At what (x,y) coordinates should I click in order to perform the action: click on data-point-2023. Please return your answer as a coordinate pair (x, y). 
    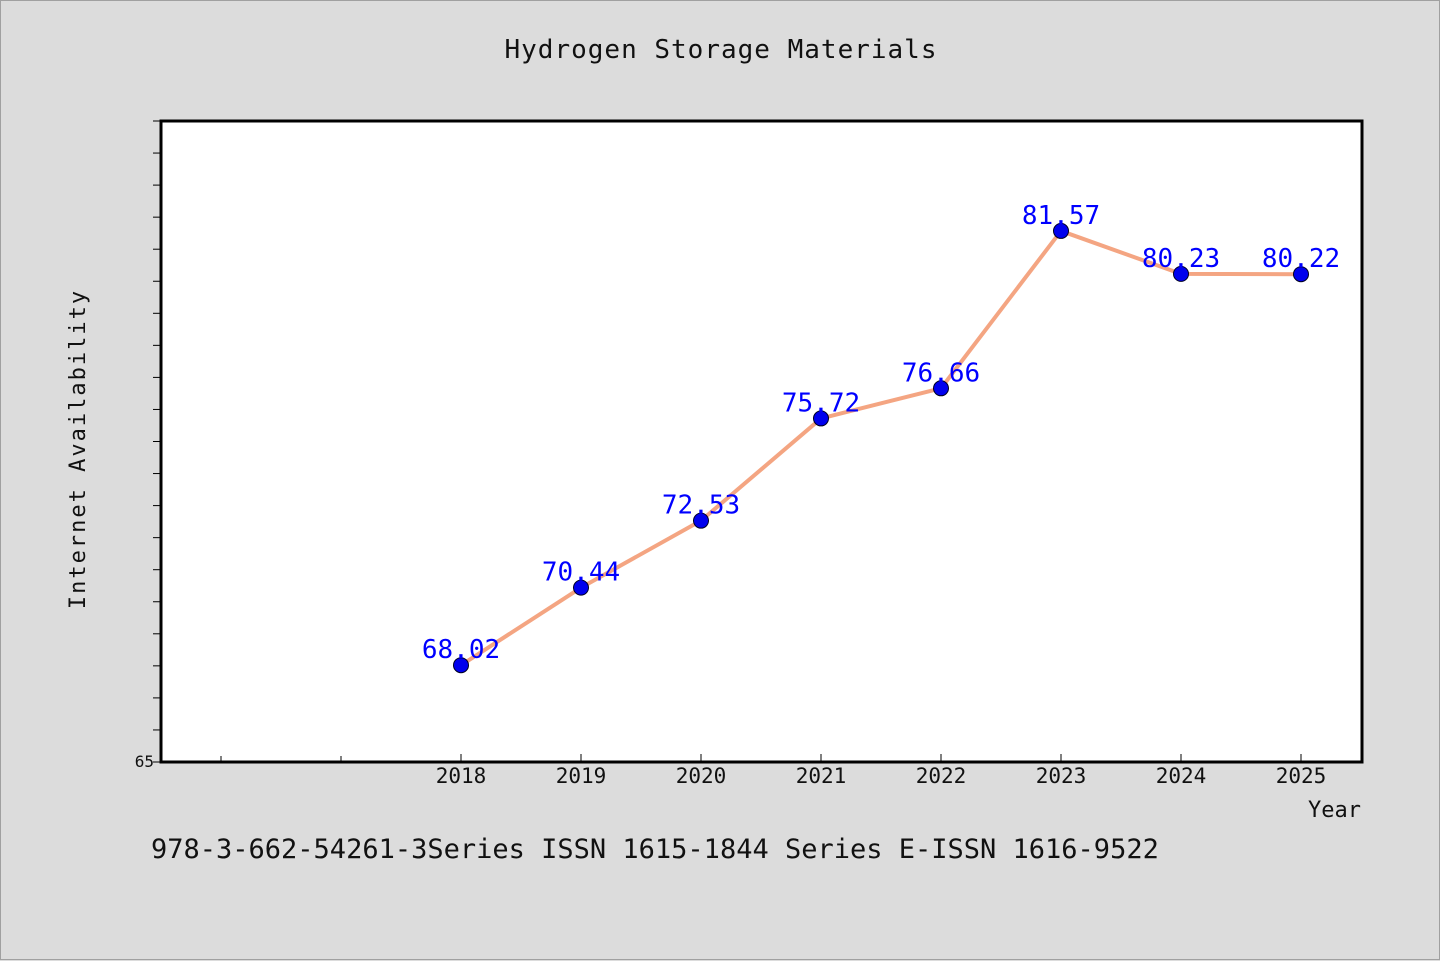
    Looking at the image, I should click on (1061, 230).